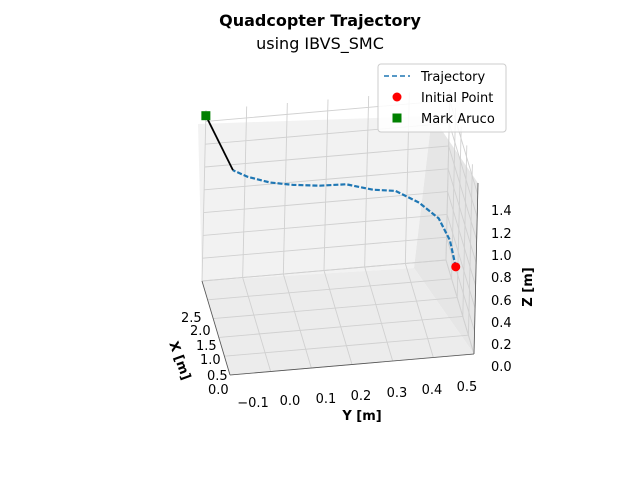 This screenshot has height=480, width=640. I want to click on x-tick-label: 1.0, so click(210, 360).